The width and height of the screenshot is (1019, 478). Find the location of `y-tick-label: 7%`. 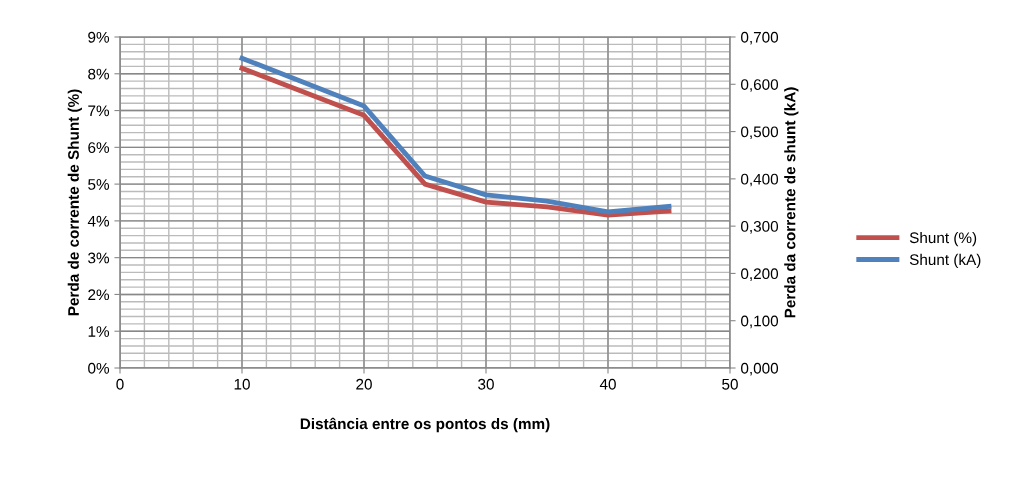

y-tick-label: 7% is located at coordinates (99, 111).